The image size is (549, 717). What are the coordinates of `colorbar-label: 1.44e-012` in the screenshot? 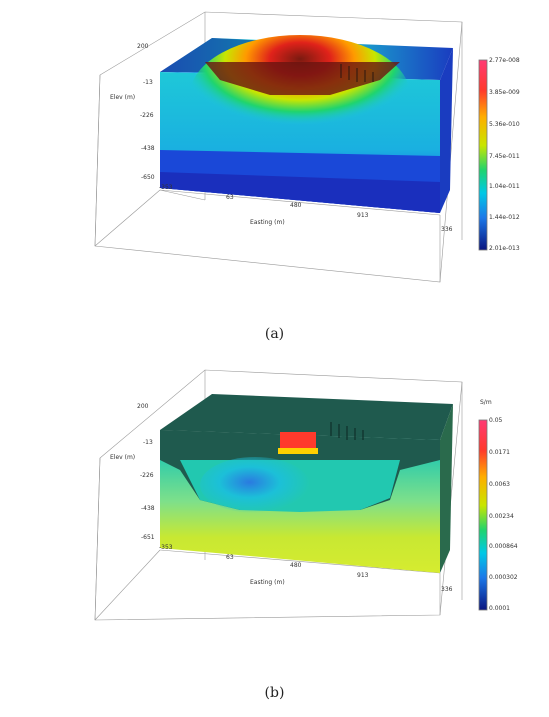 It's located at (504, 217).